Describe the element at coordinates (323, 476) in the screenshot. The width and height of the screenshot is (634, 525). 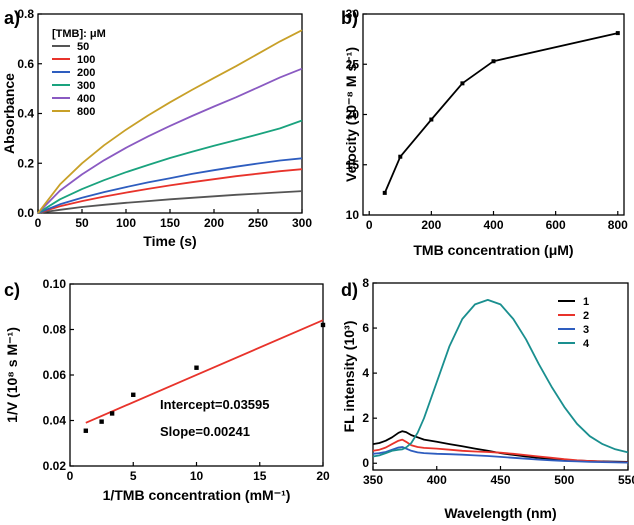
I see `x-tick-label: 20` at that location.